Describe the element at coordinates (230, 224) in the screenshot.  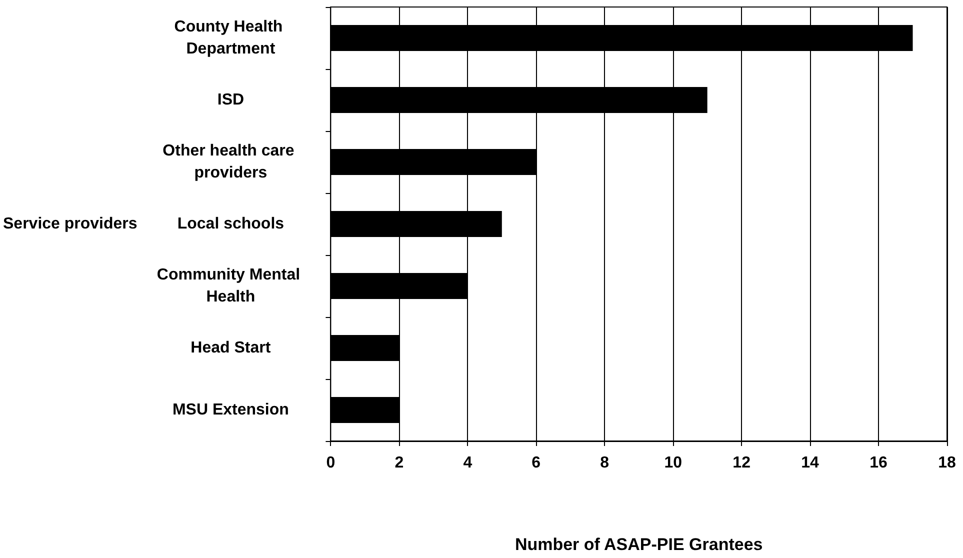
I see `y-tick-label: Local schools` at that location.